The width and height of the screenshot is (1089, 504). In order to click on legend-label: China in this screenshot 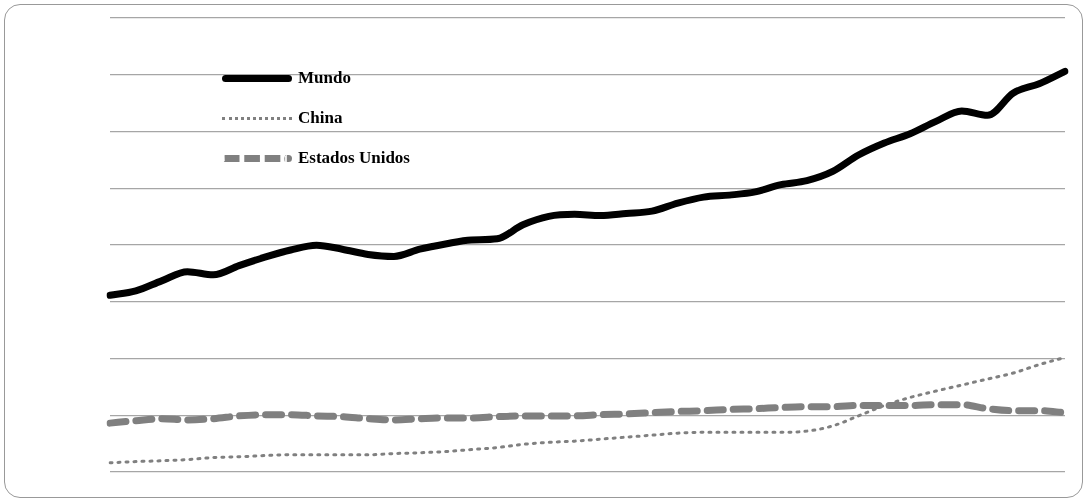, I will do `click(320, 118)`.